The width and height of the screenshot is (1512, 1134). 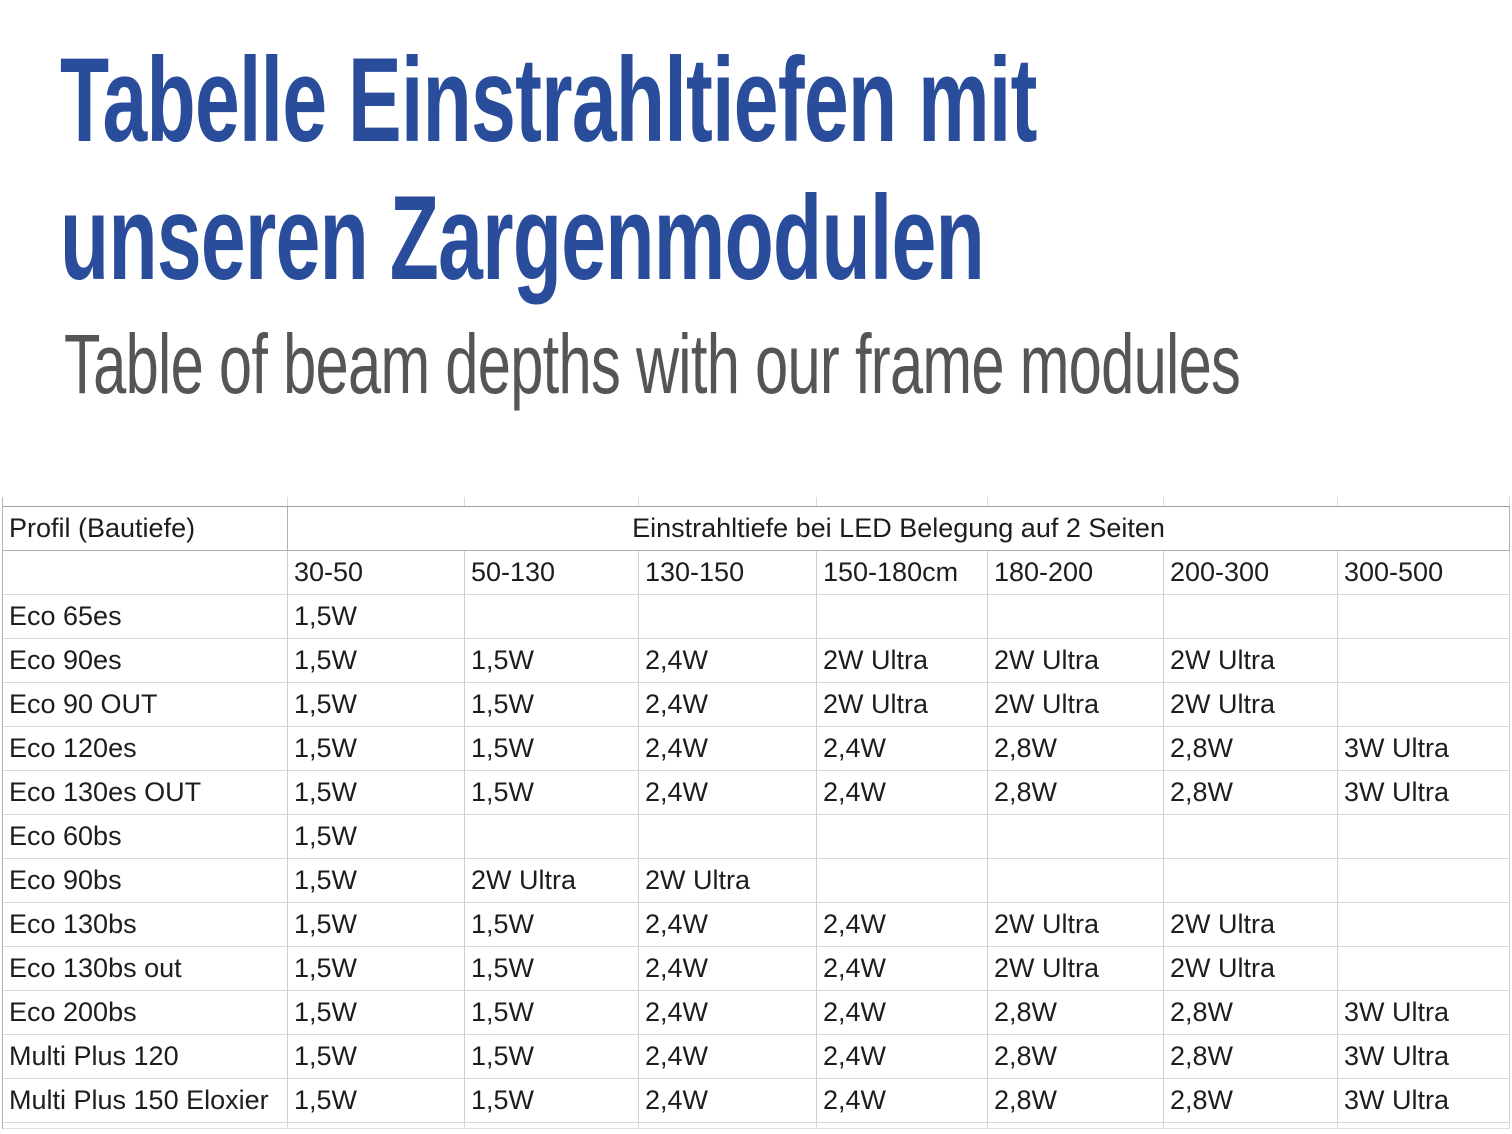 What do you see at coordinates (145, 528) in the screenshot?
I see `corner-header-cell: Profil (Bautiefe)` at bounding box center [145, 528].